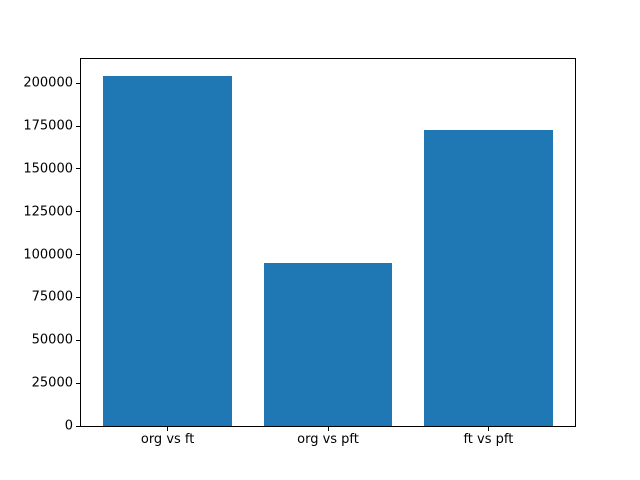 Image resolution: width=640 pixels, height=480 pixels. Describe the element at coordinates (48, 83) in the screenshot. I see `y-tick-label: 200000` at that location.